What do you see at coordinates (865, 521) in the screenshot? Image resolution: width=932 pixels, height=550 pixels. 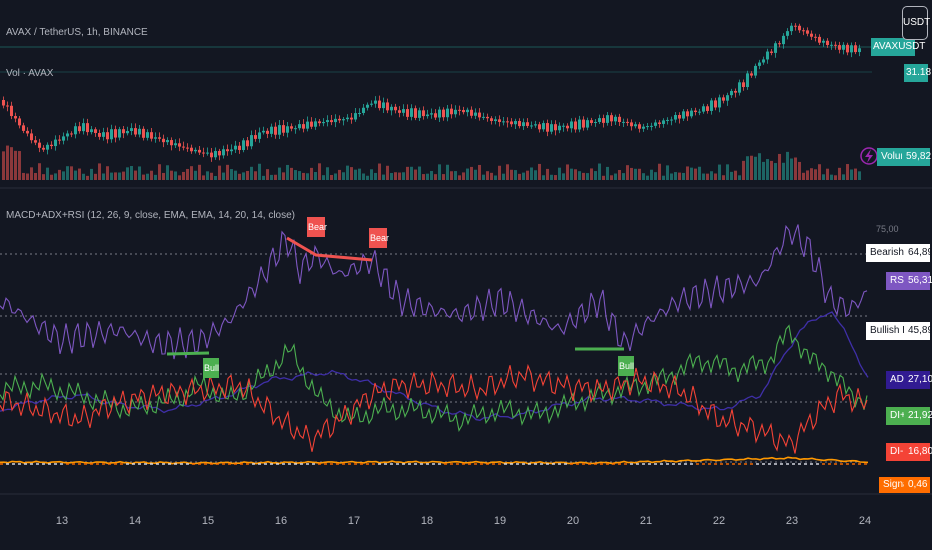 I see `time-axis-label: 24` at bounding box center [865, 521].